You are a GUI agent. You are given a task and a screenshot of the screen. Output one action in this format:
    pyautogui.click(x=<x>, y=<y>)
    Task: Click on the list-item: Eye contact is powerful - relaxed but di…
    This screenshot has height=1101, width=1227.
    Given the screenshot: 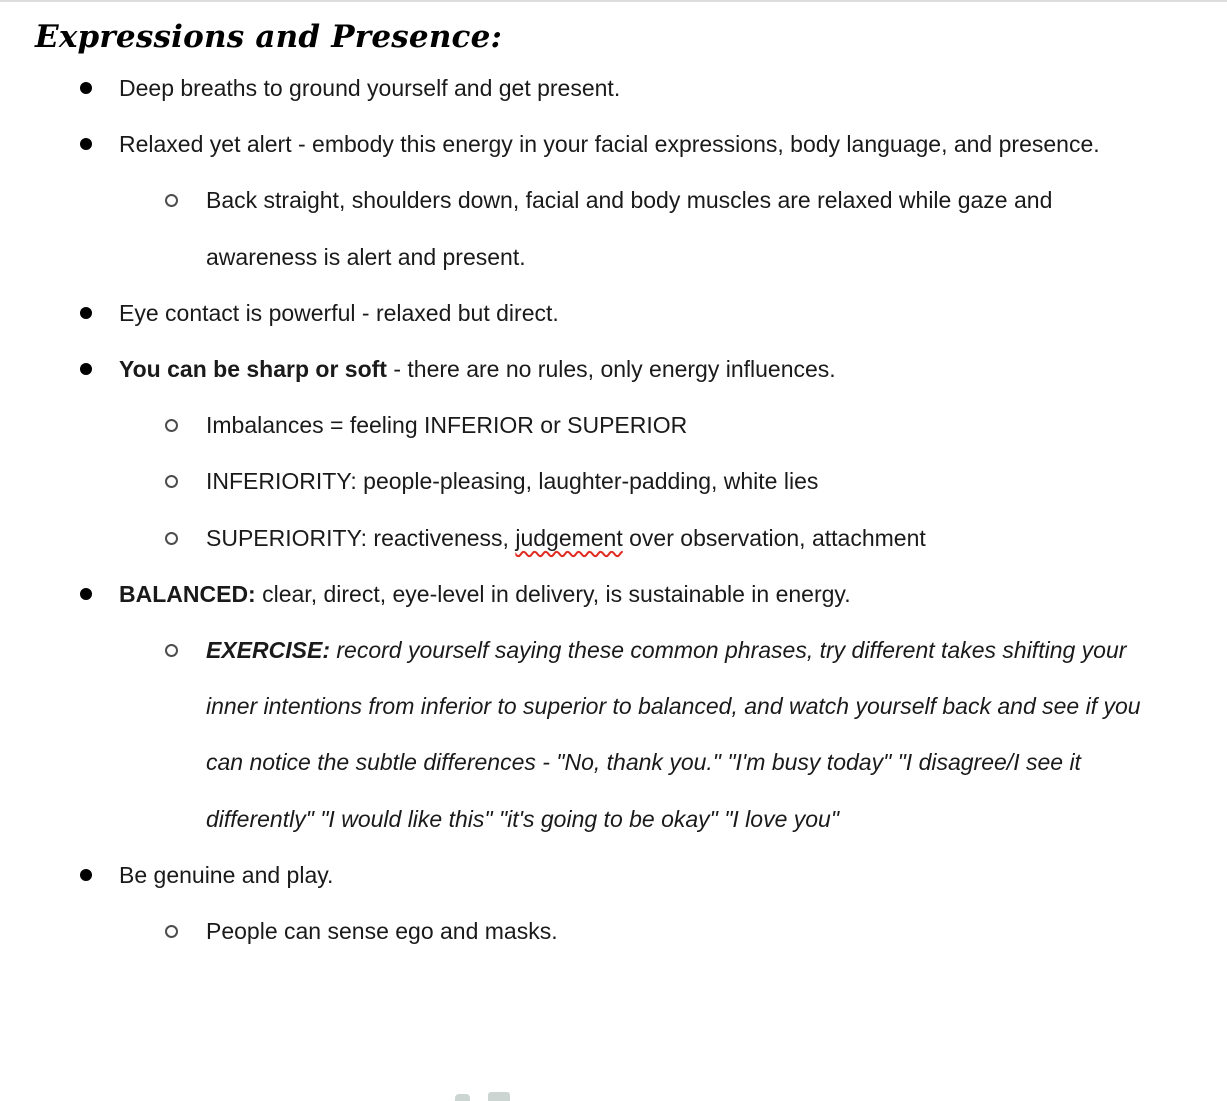 What is the action you would take?
    pyautogui.click(x=613, y=313)
    